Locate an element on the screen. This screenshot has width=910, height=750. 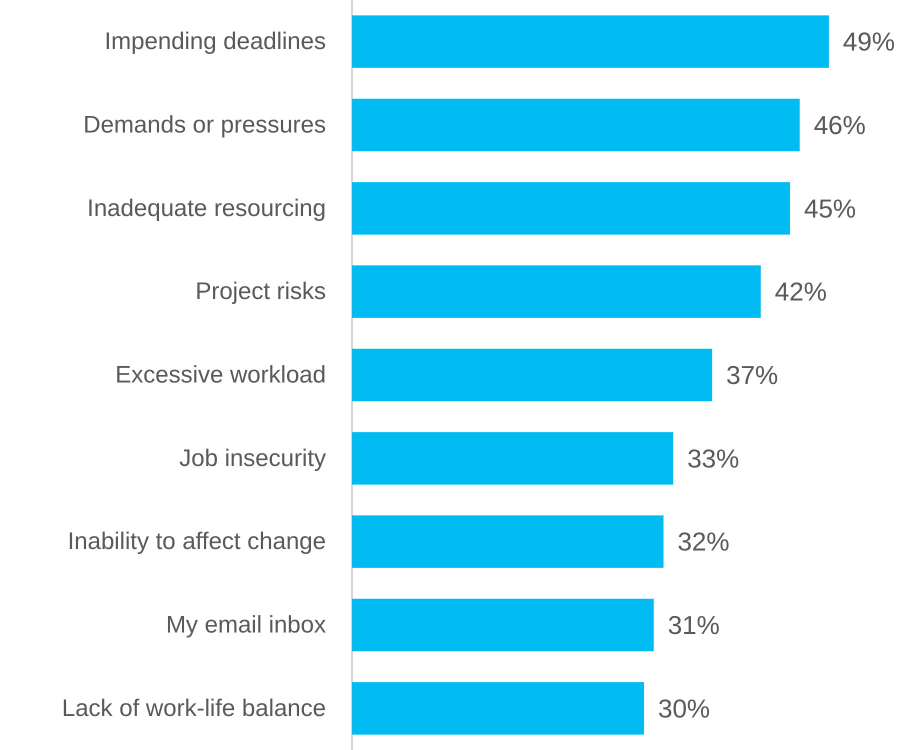
y-tick-label: Impending deadlines is located at coordinates (215, 42).